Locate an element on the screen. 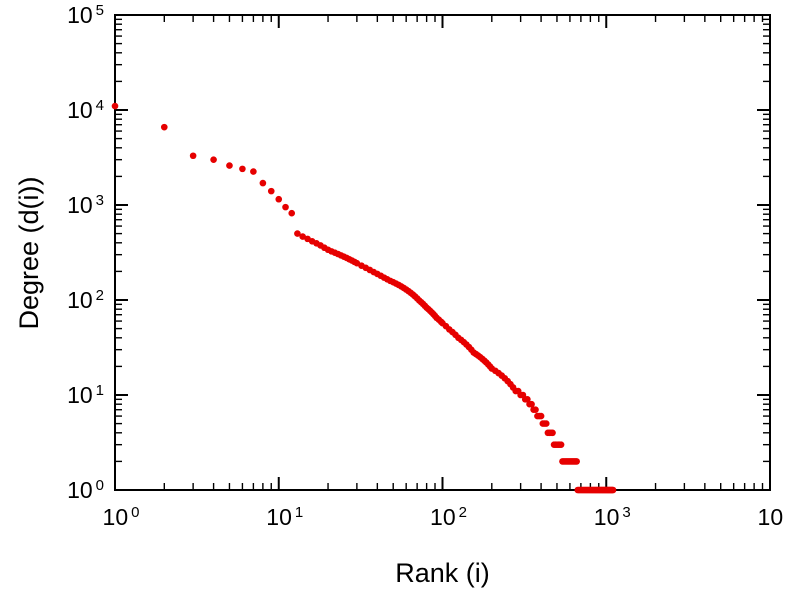 This screenshot has width=786, height=600. x-tick-label: 10 0 is located at coordinates (121, 517).